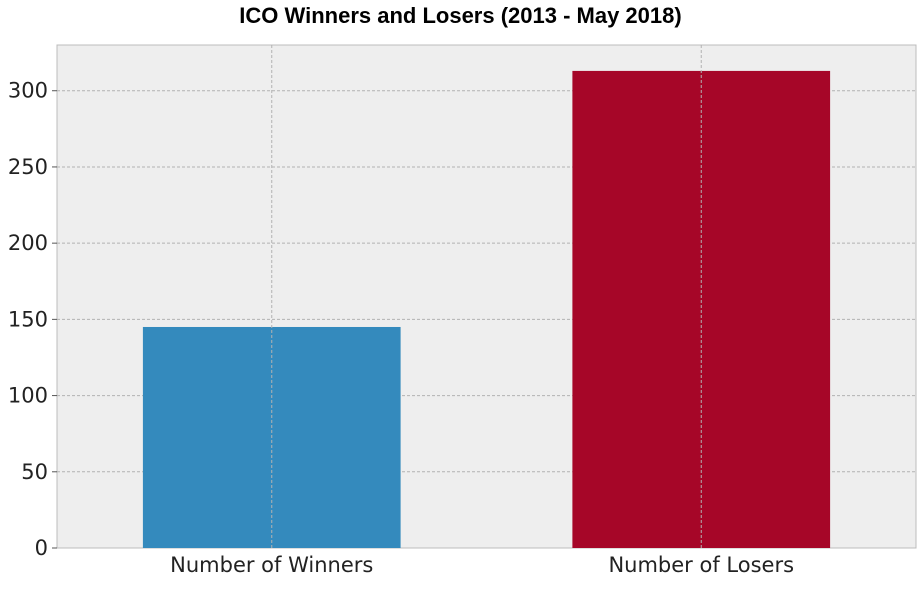 The height and width of the screenshot is (599, 921). What do you see at coordinates (28, 319) in the screenshot?
I see `y-tick-label: 150` at bounding box center [28, 319].